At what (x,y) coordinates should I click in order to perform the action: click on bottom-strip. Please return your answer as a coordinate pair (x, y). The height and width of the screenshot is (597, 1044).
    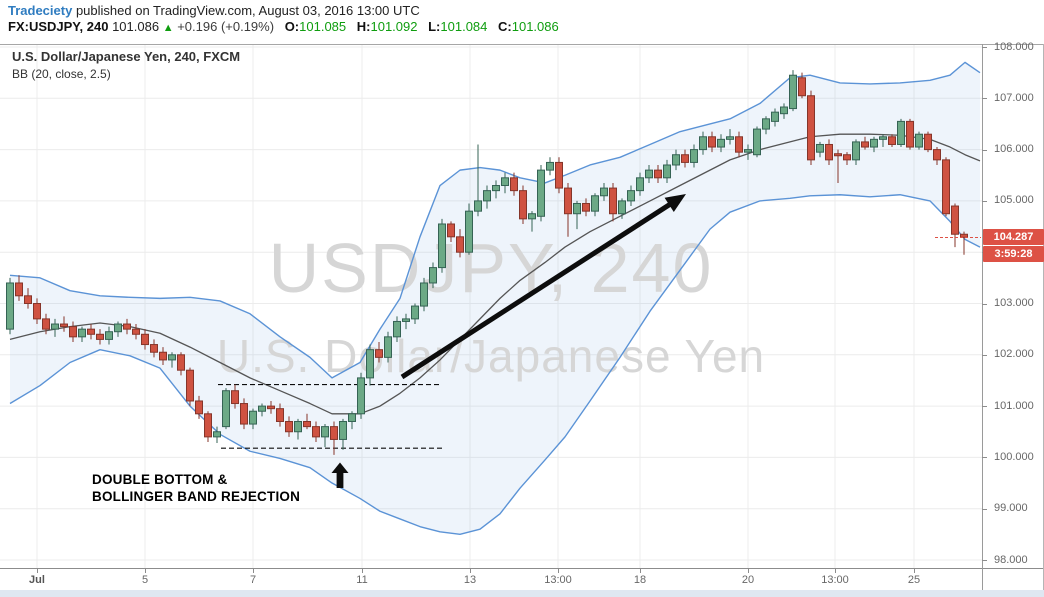
    Looking at the image, I should click on (522, 593).